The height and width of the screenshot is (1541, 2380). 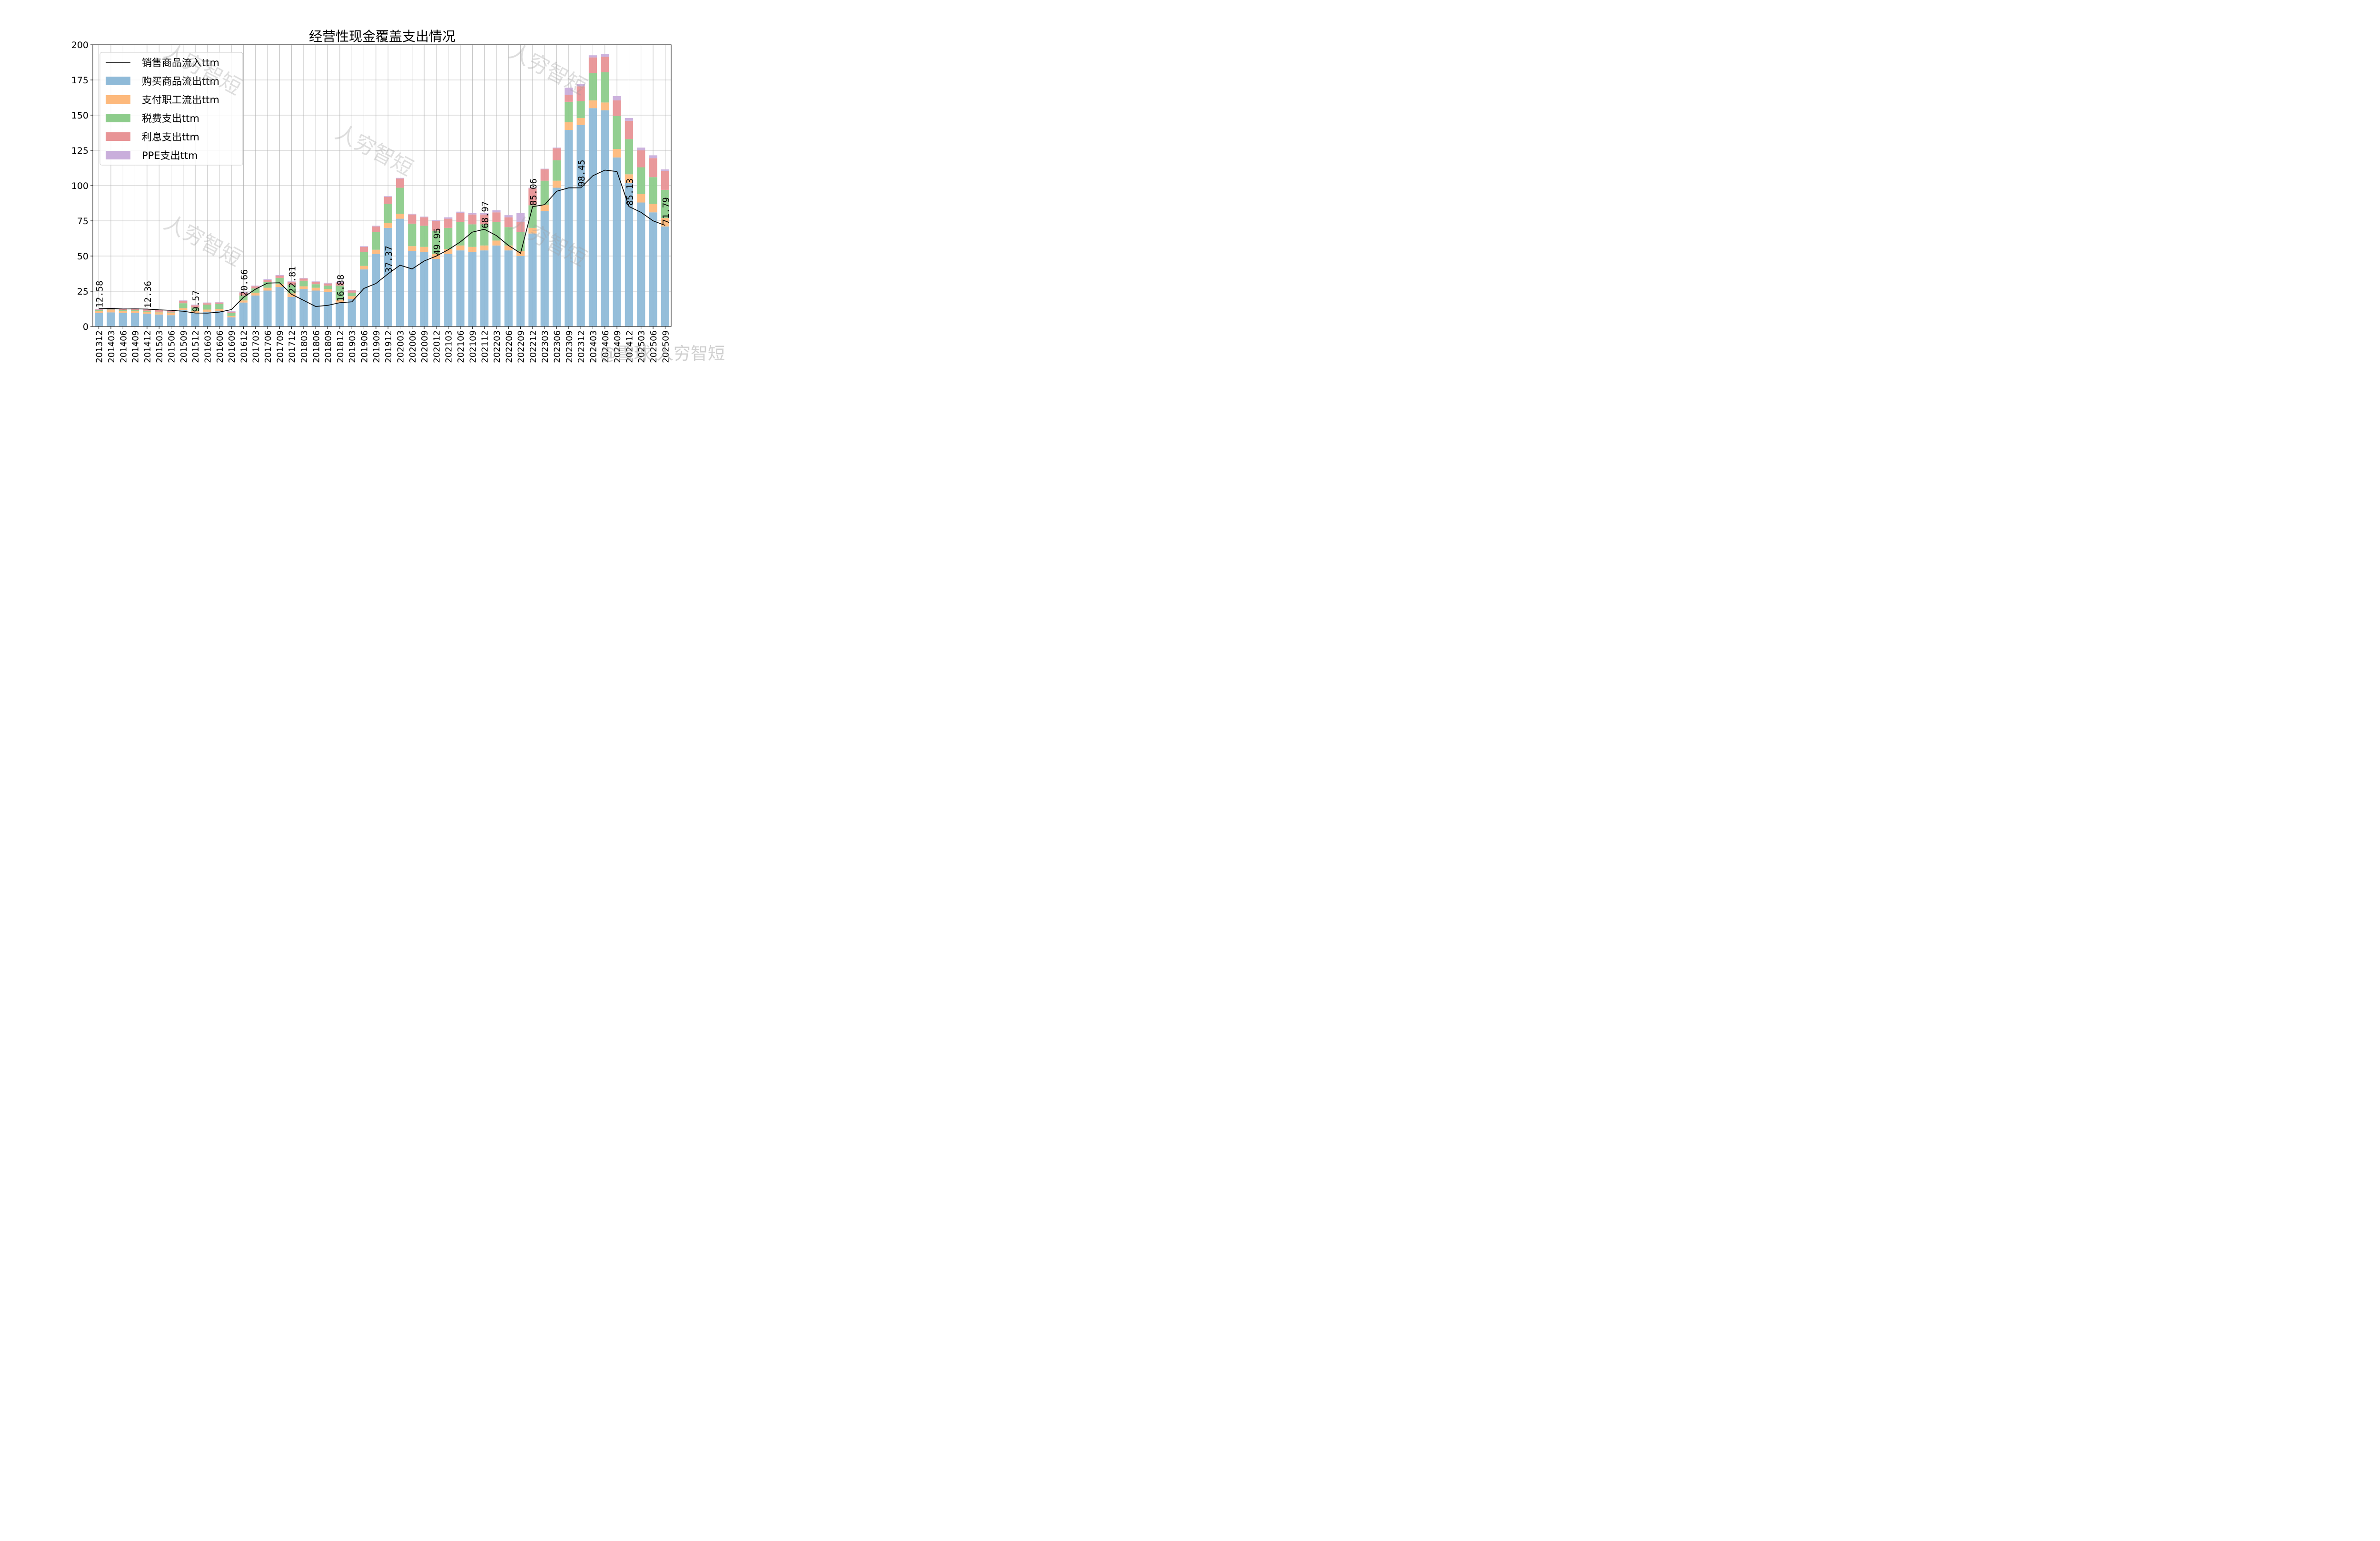 I want to click on x-tick-label: 201512, so click(x=196, y=347).